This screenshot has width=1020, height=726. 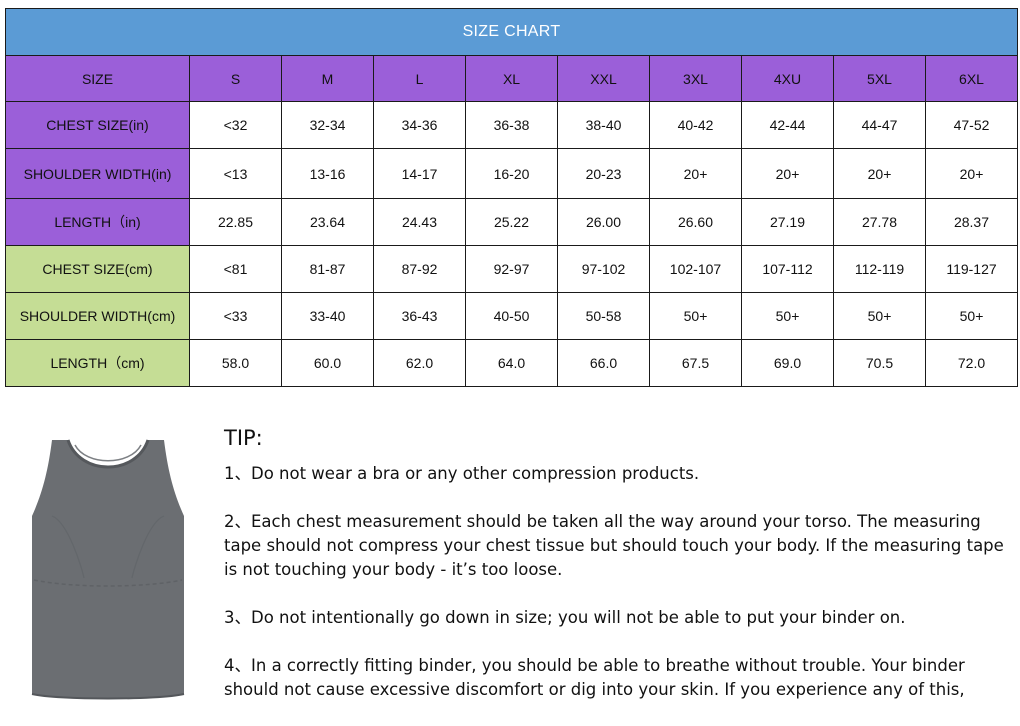 I want to click on table-cell: 62.0, so click(x=419, y=363).